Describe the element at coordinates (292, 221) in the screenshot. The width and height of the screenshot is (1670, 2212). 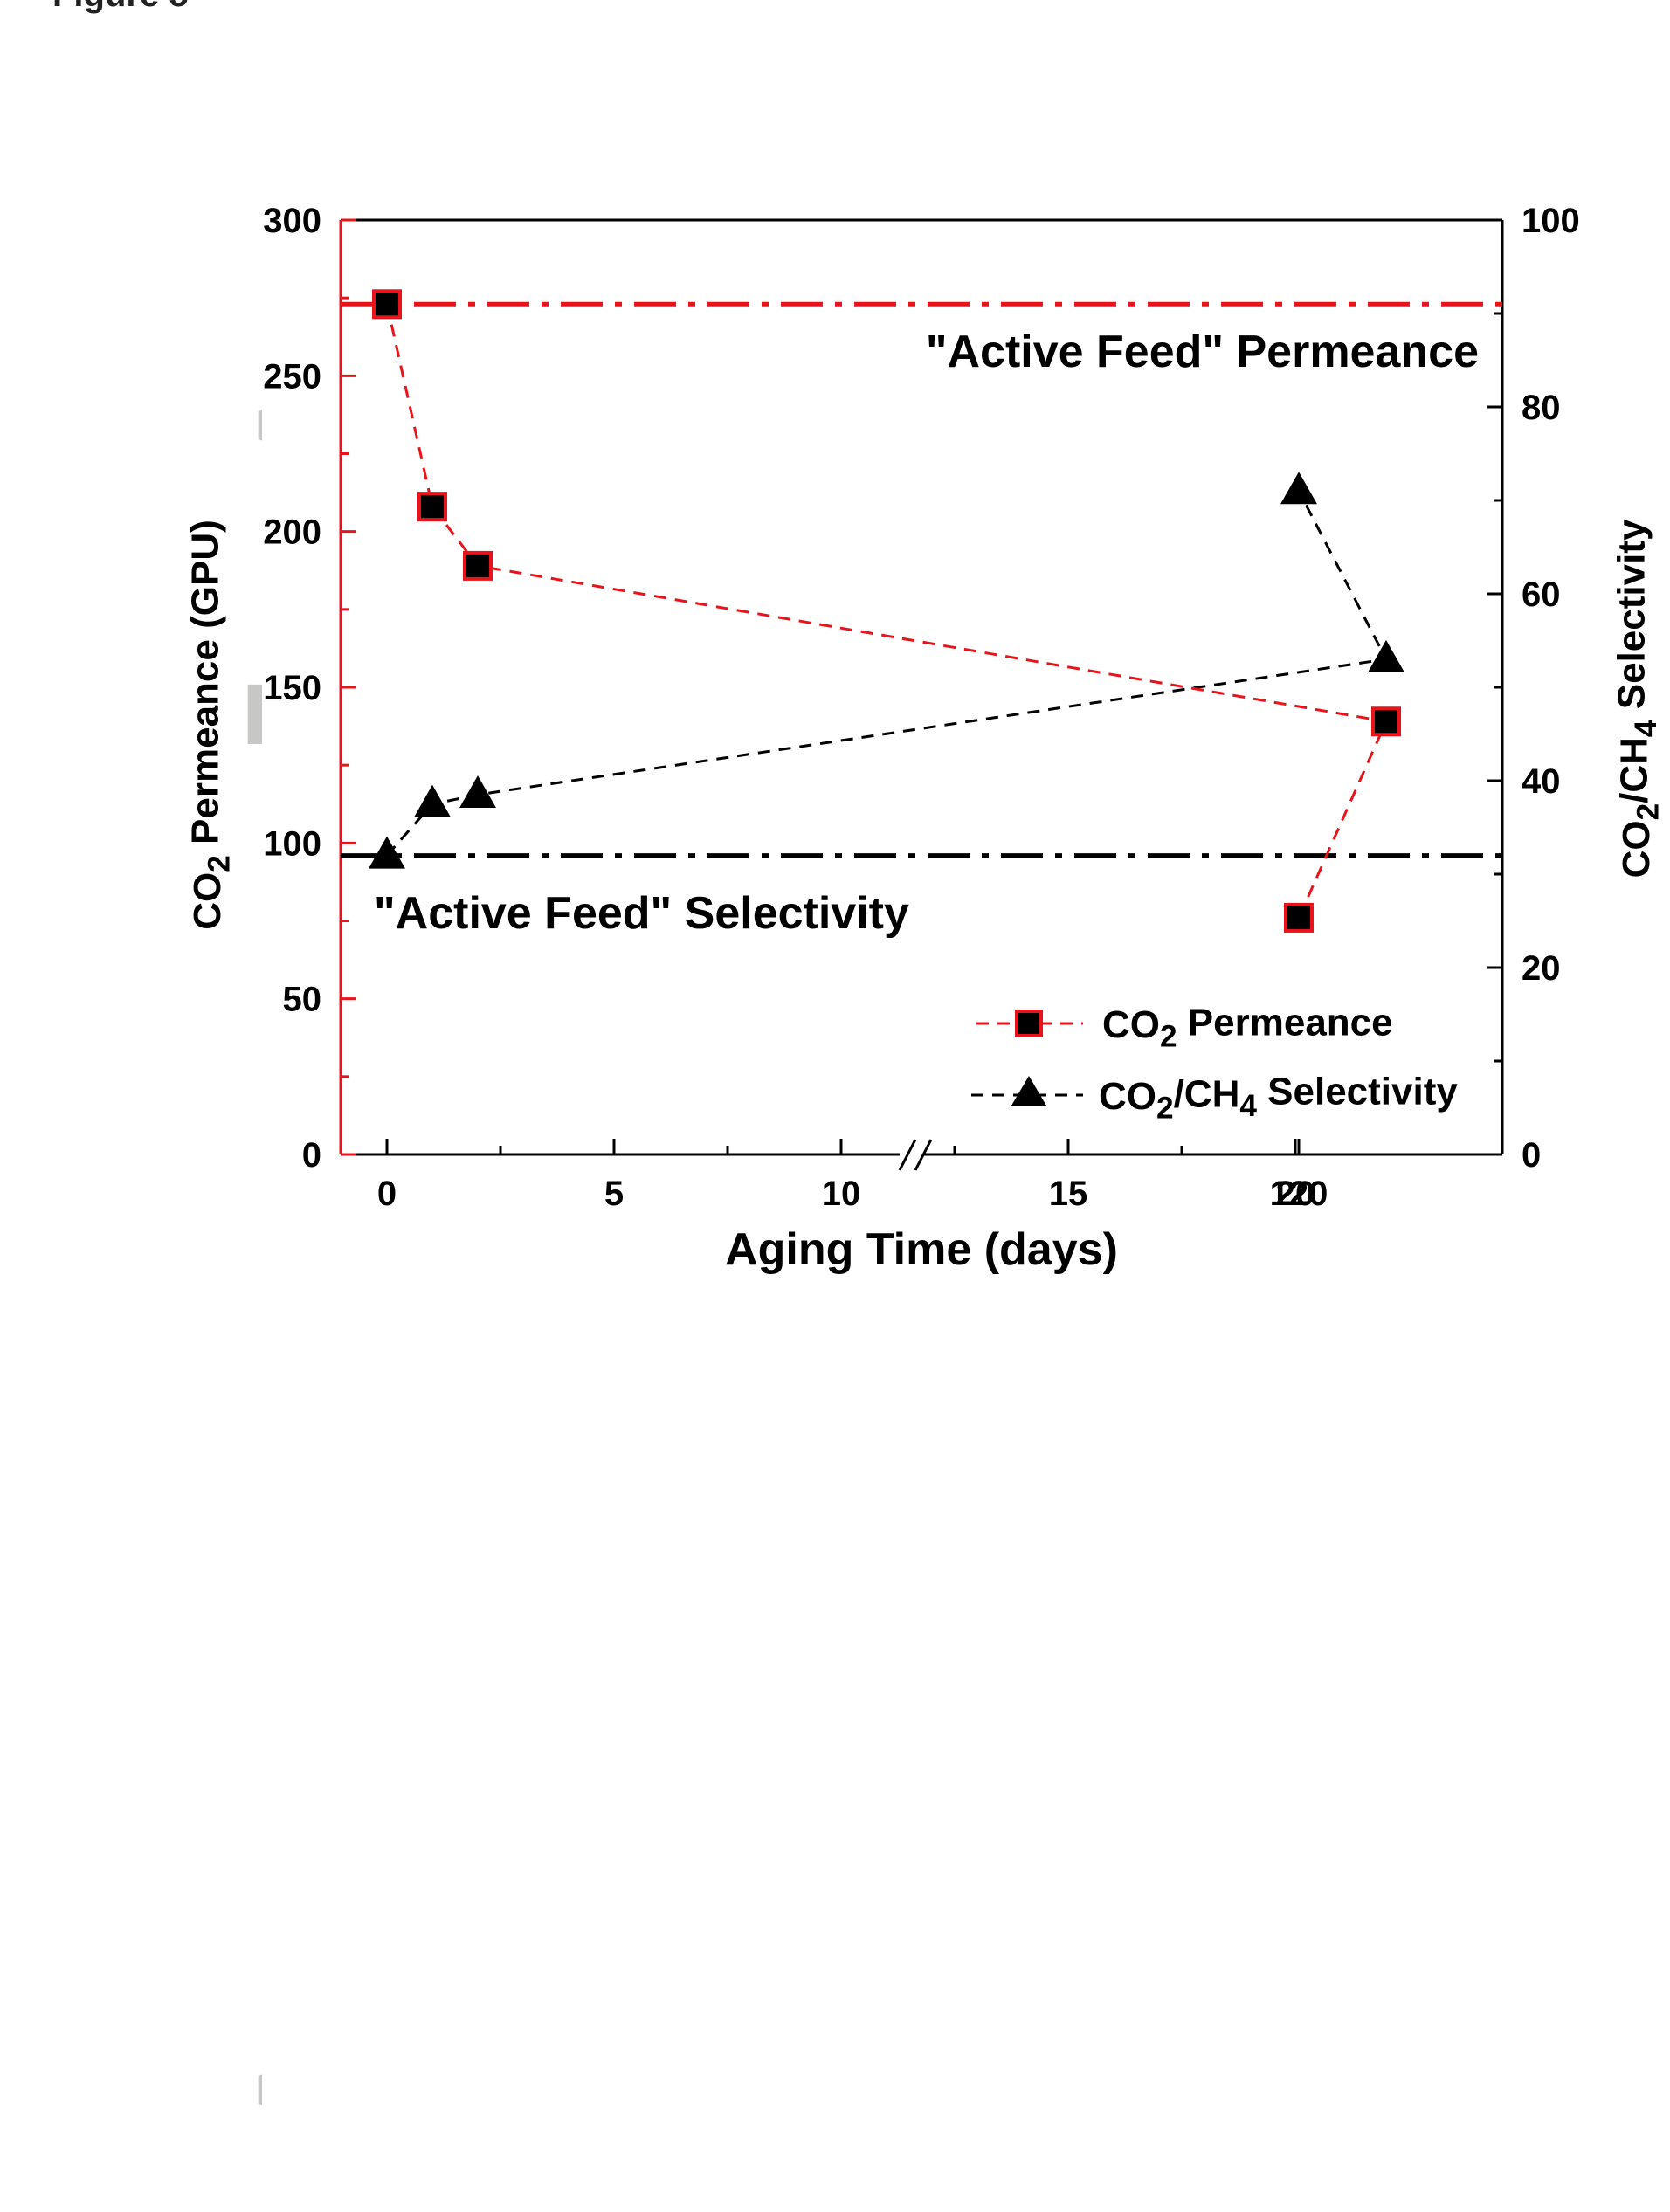
I see `left-tick-label: 300` at that location.